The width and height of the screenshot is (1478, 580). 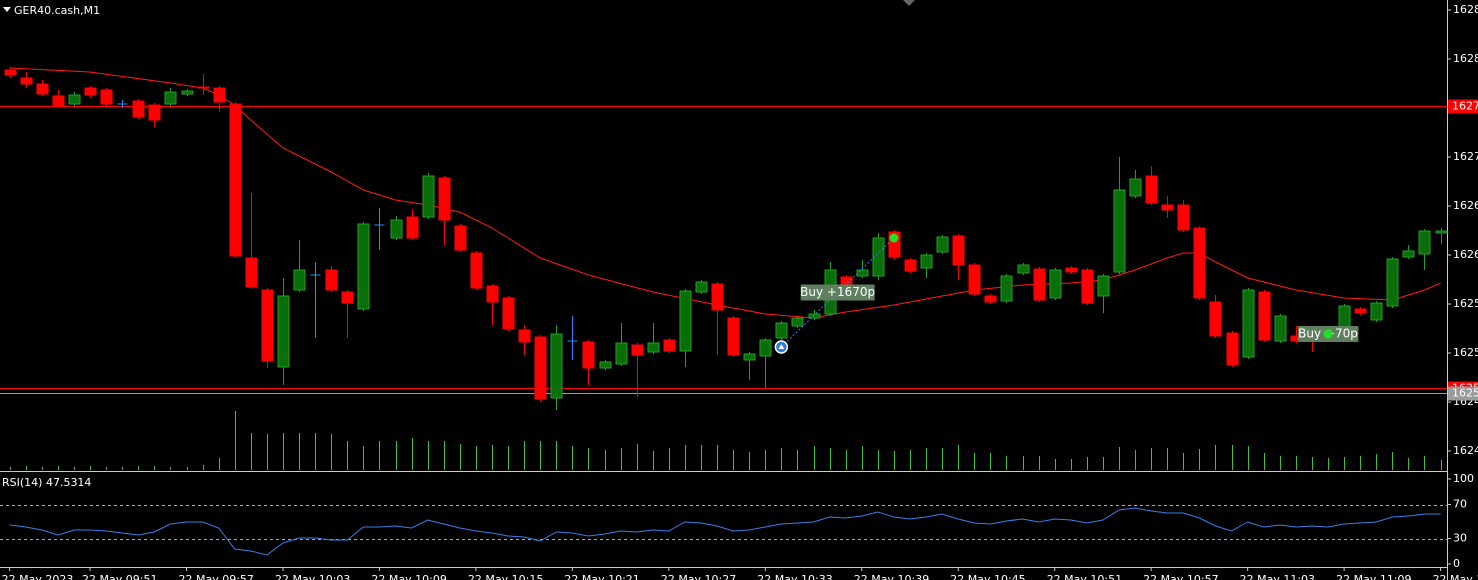 What do you see at coordinates (909, 3) in the screenshot?
I see `shift-marker` at bounding box center [909, 3].